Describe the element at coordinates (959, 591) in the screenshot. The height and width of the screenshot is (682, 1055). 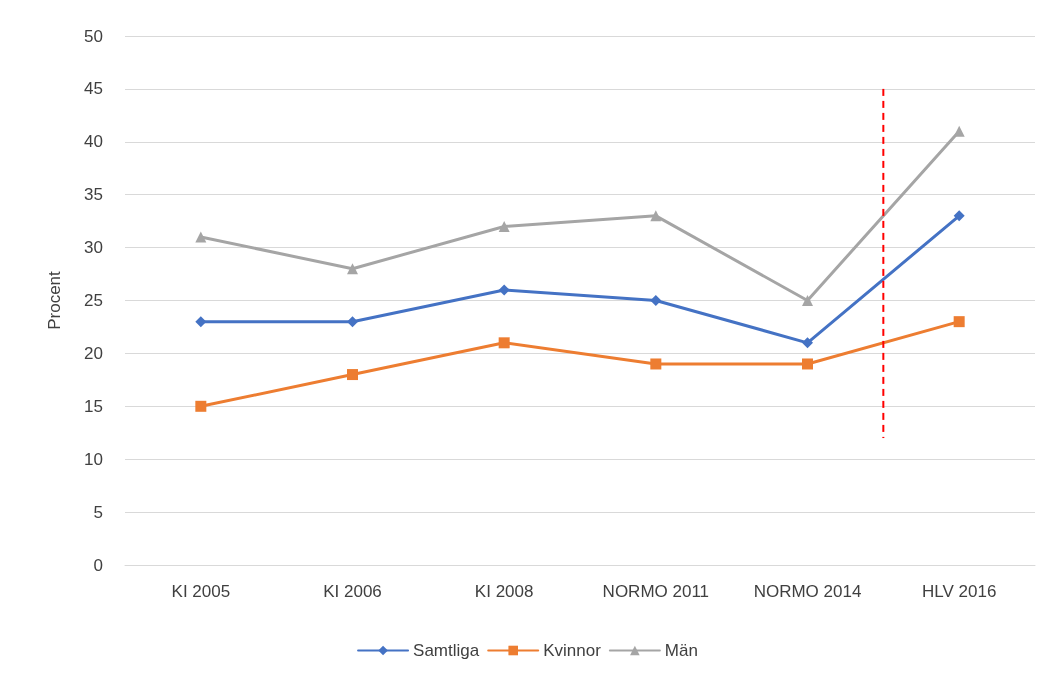
I see `x-tick-label: HLV 2016` at that location.